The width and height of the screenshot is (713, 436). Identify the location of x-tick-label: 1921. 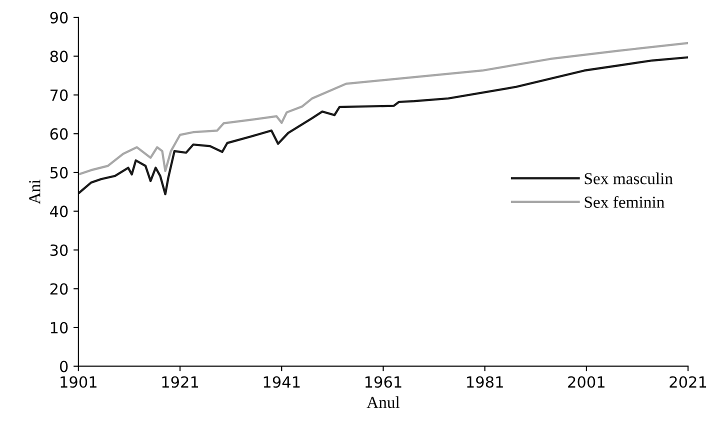
(180, 382).